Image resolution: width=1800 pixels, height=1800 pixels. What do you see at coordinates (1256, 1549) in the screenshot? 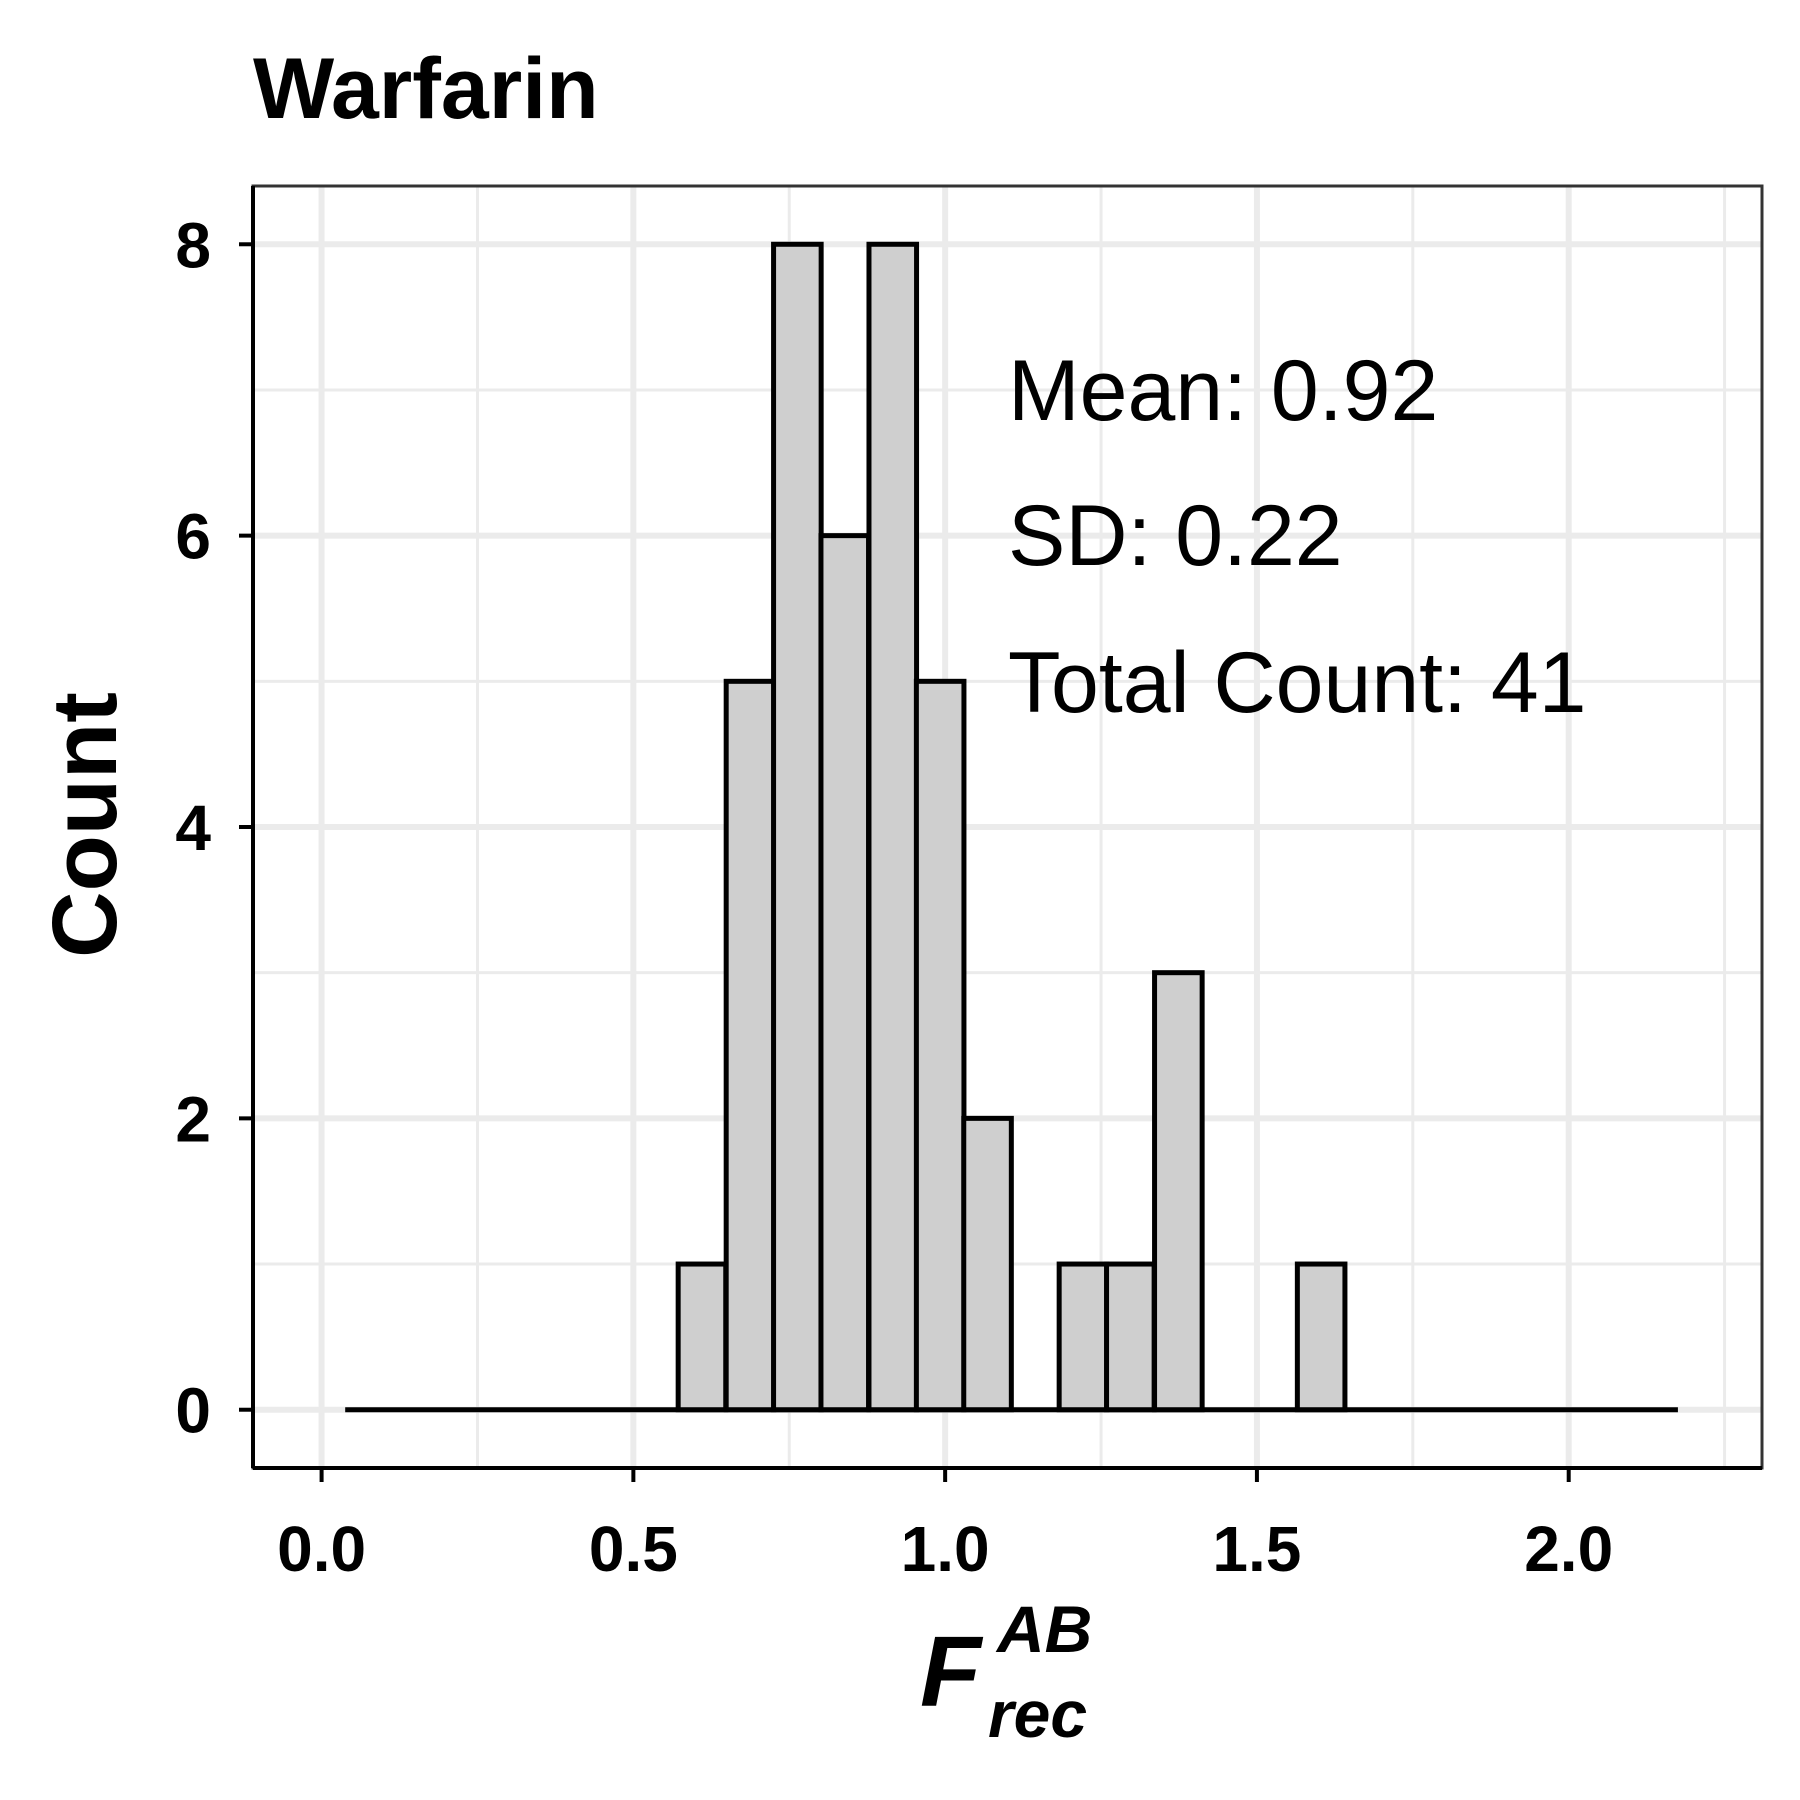
I see `x-tick-label: 1.5` at bounding box center [1256, 1549].